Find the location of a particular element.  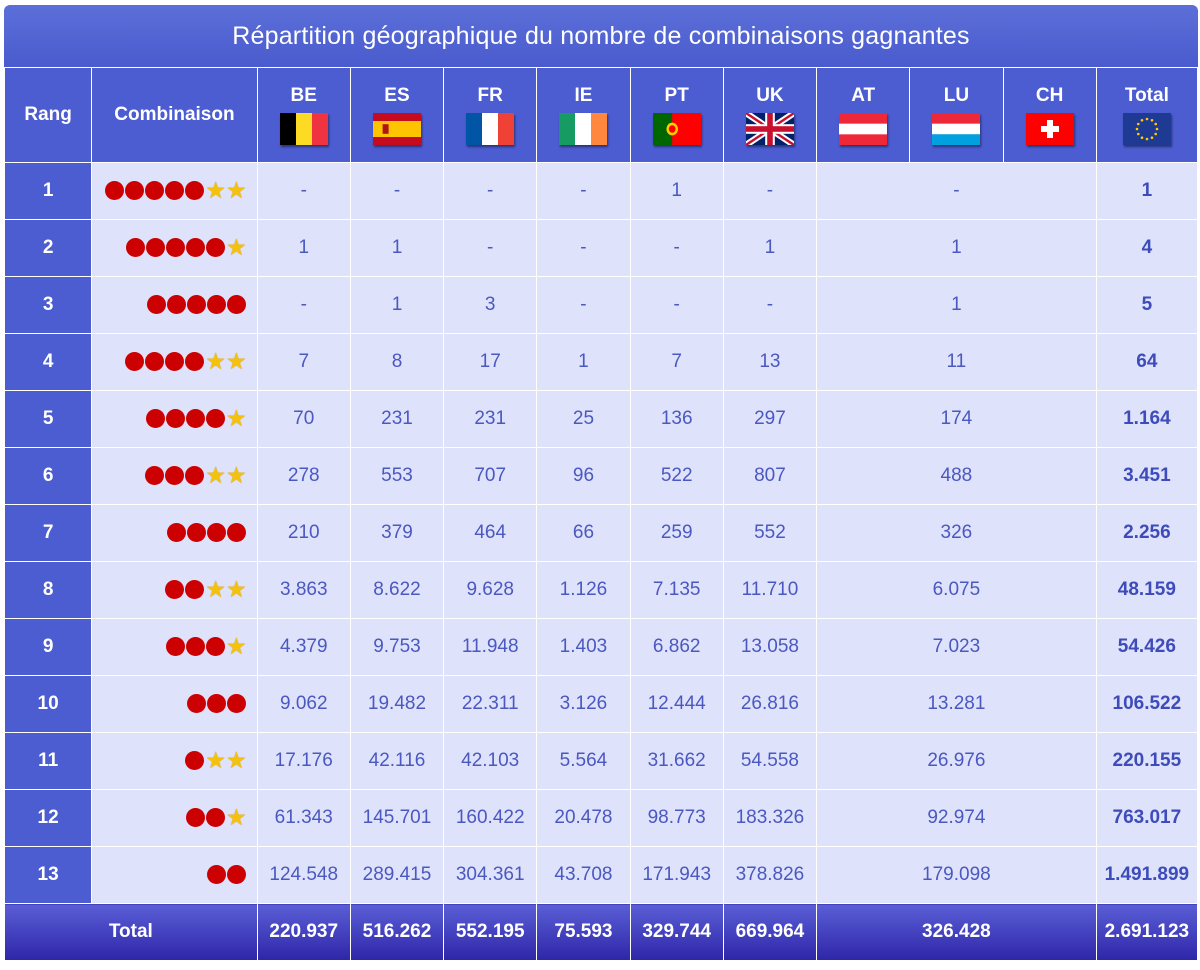

value-cell: 17 is located at coordinates (490, 362).